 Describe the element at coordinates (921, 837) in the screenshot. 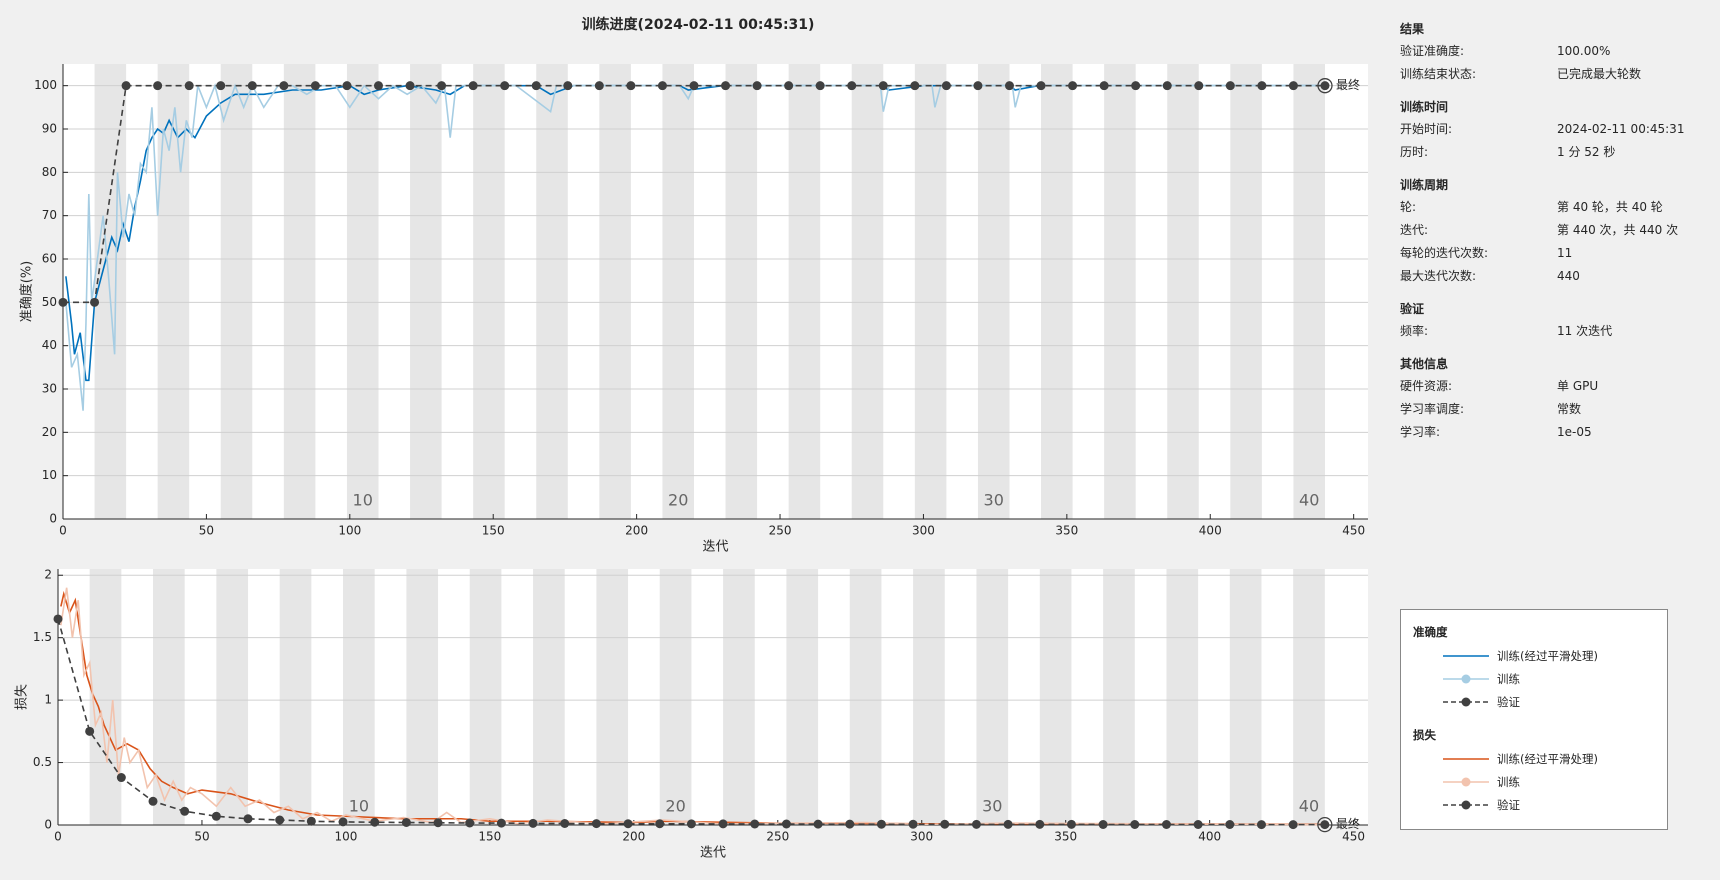

I see `x-tick-label: 300` at that location.